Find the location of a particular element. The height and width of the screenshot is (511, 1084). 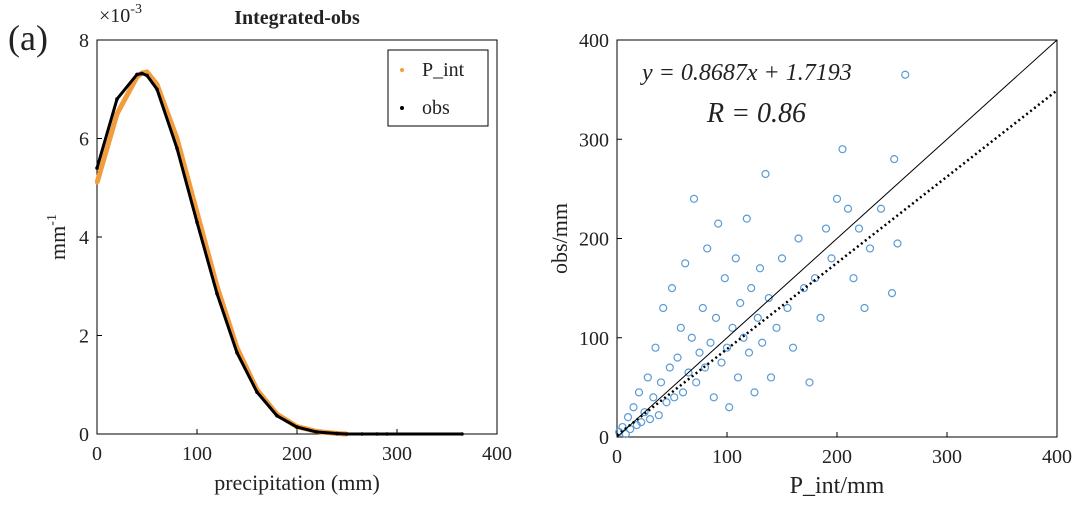

chart-title: Integrated-obs is located at coordinates (297, 18).